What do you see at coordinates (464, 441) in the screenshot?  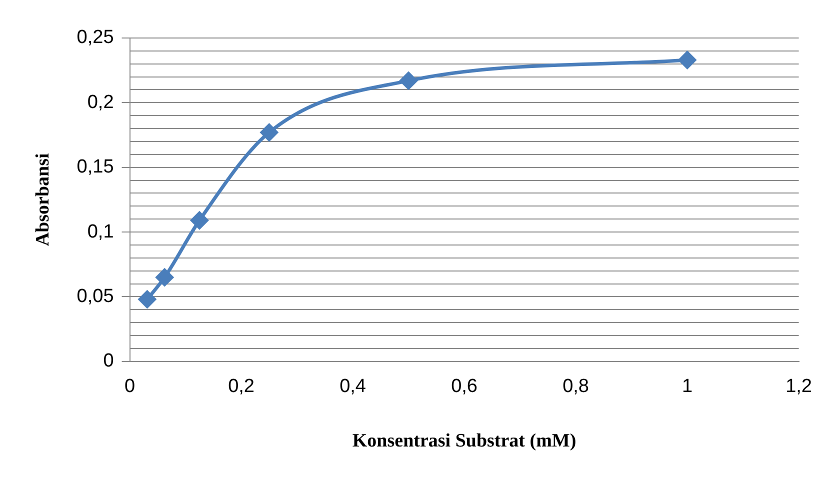 I see `x-axis-title: Konsentrasi Substrat (mM)` at bounding box center [464, 441].